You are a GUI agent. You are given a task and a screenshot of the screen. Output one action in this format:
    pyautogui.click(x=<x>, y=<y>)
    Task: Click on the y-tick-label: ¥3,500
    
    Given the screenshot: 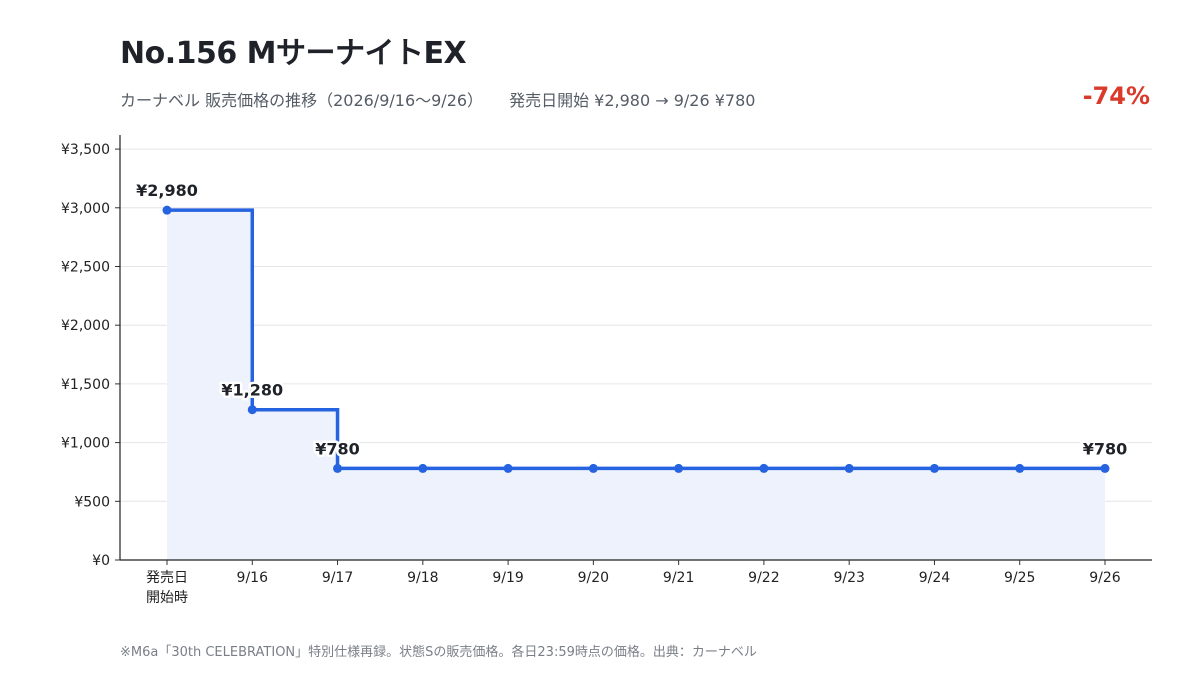 What is the action you would take?
    pyautogui.click(x=85, y=150)
    